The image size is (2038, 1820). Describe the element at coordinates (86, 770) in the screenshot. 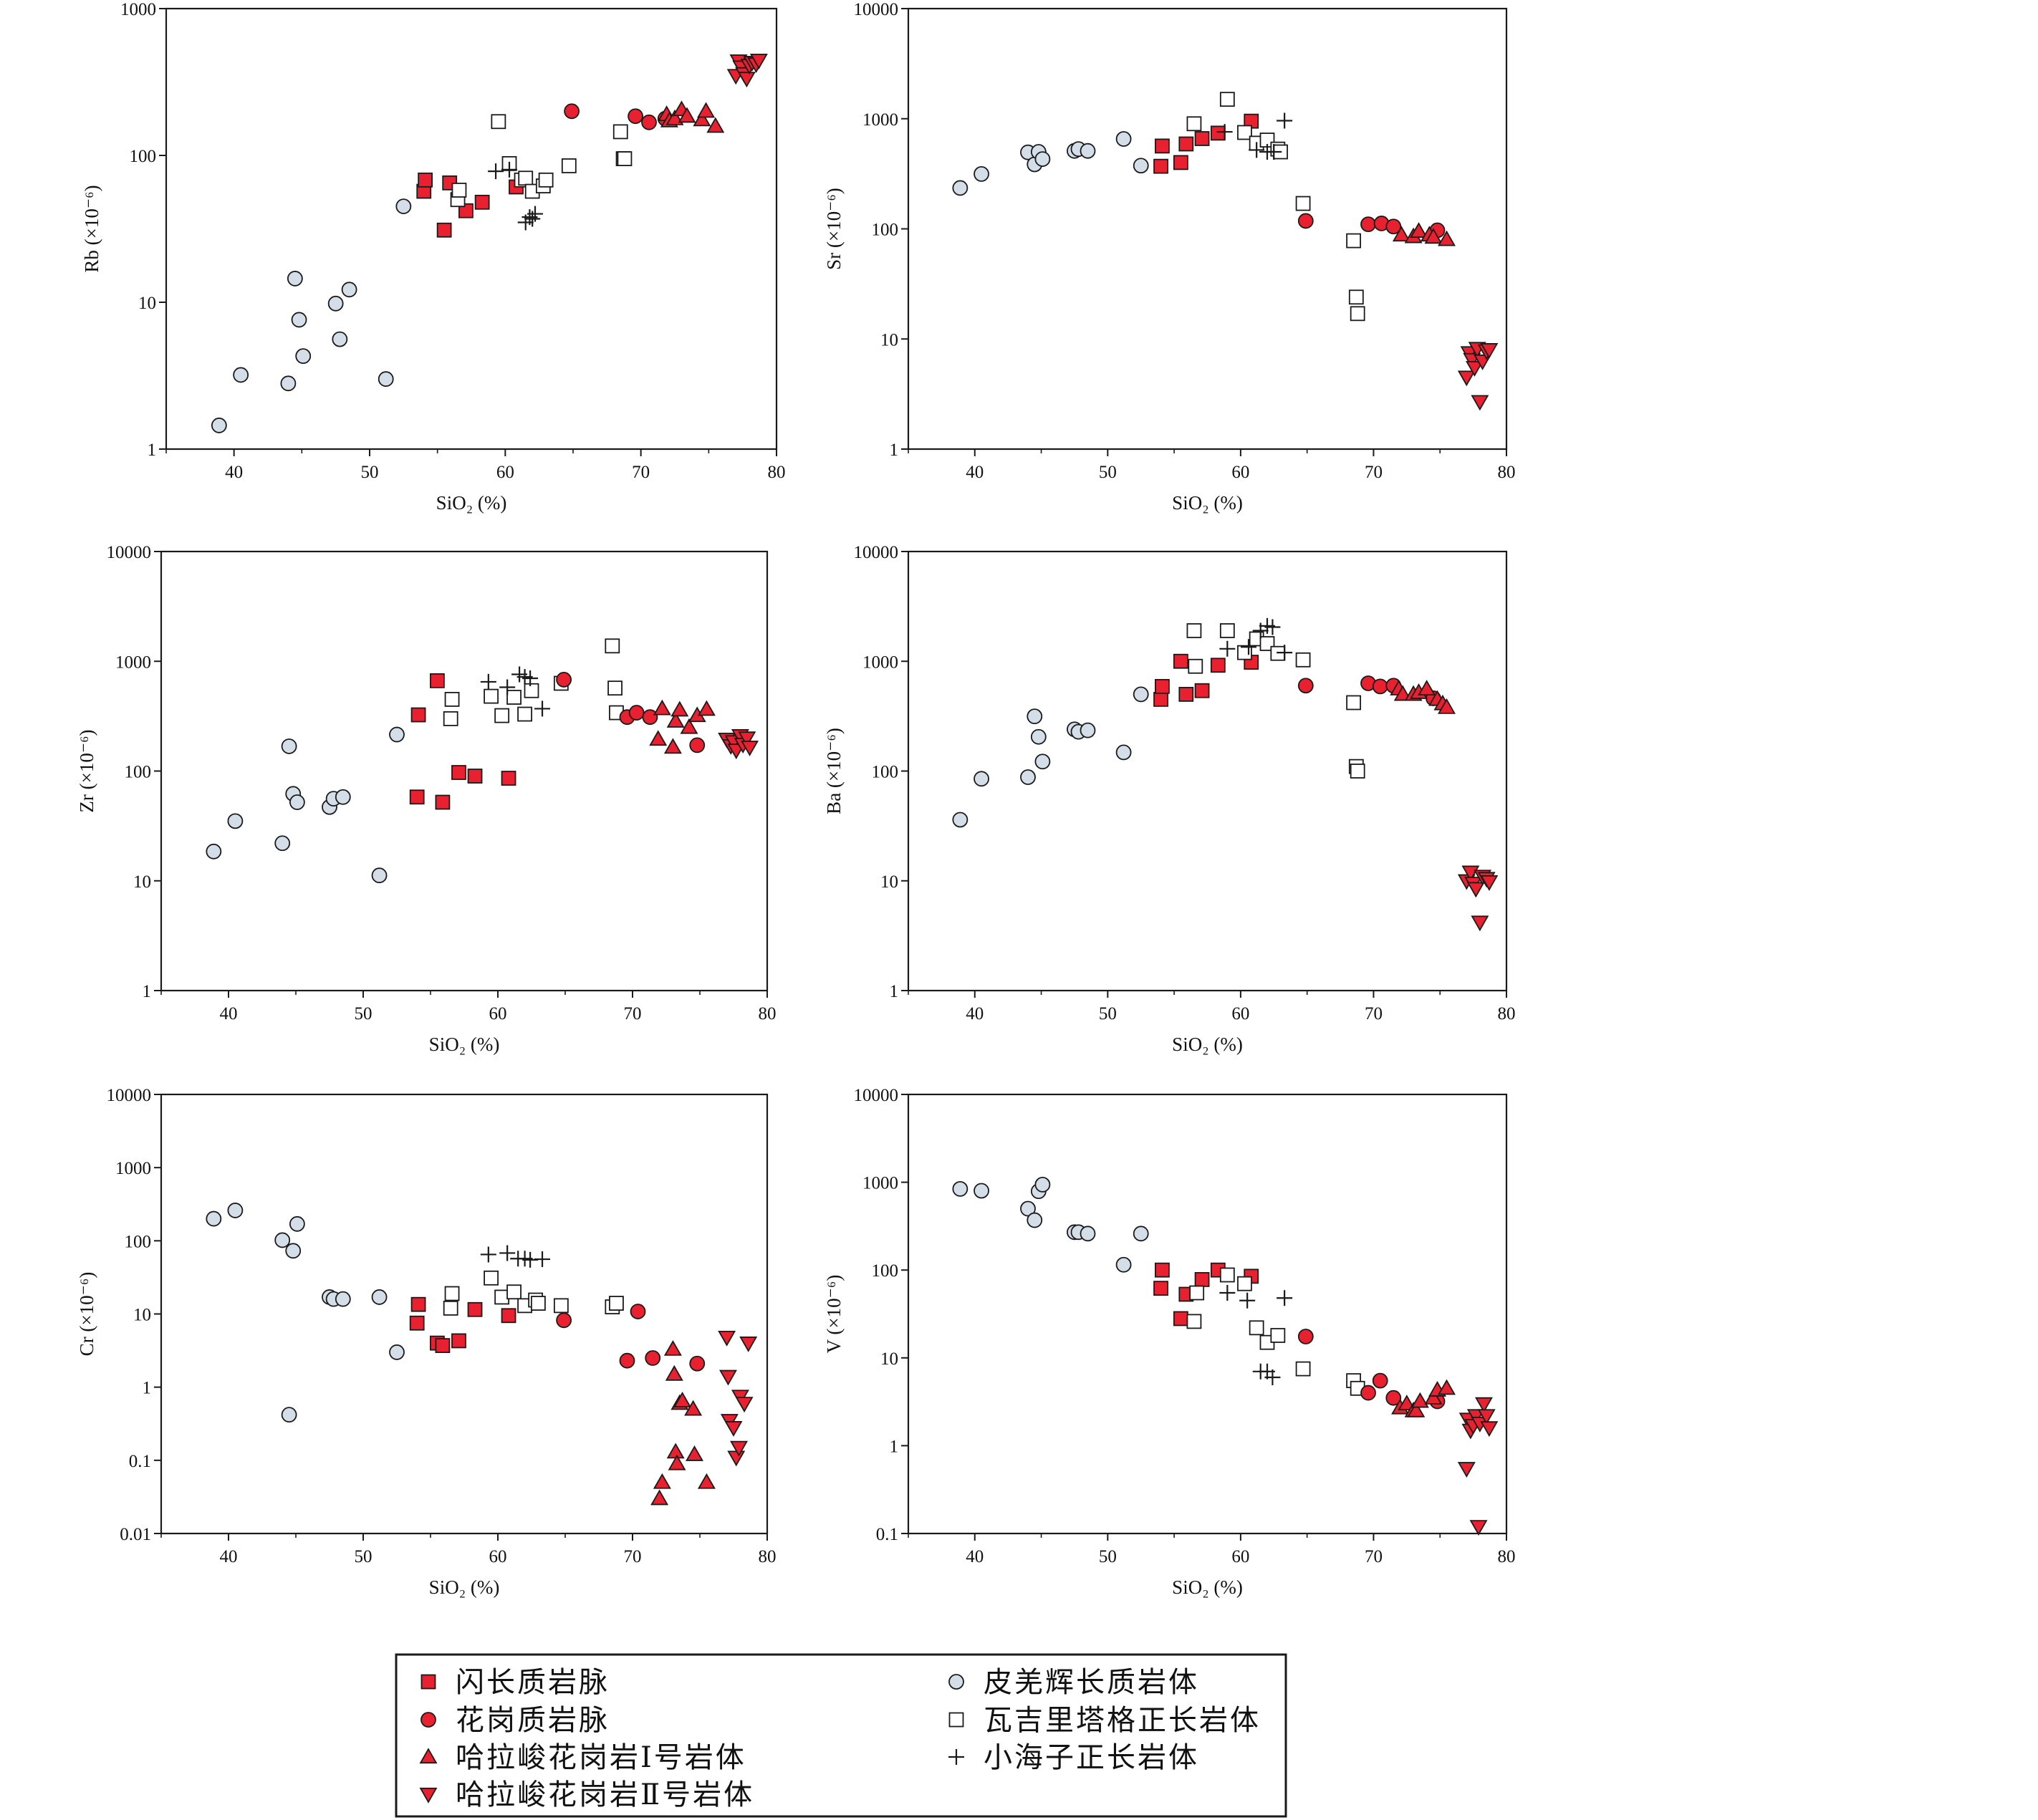

I see `y-axis-title: Zr (×10⁻⁶)` at that location.